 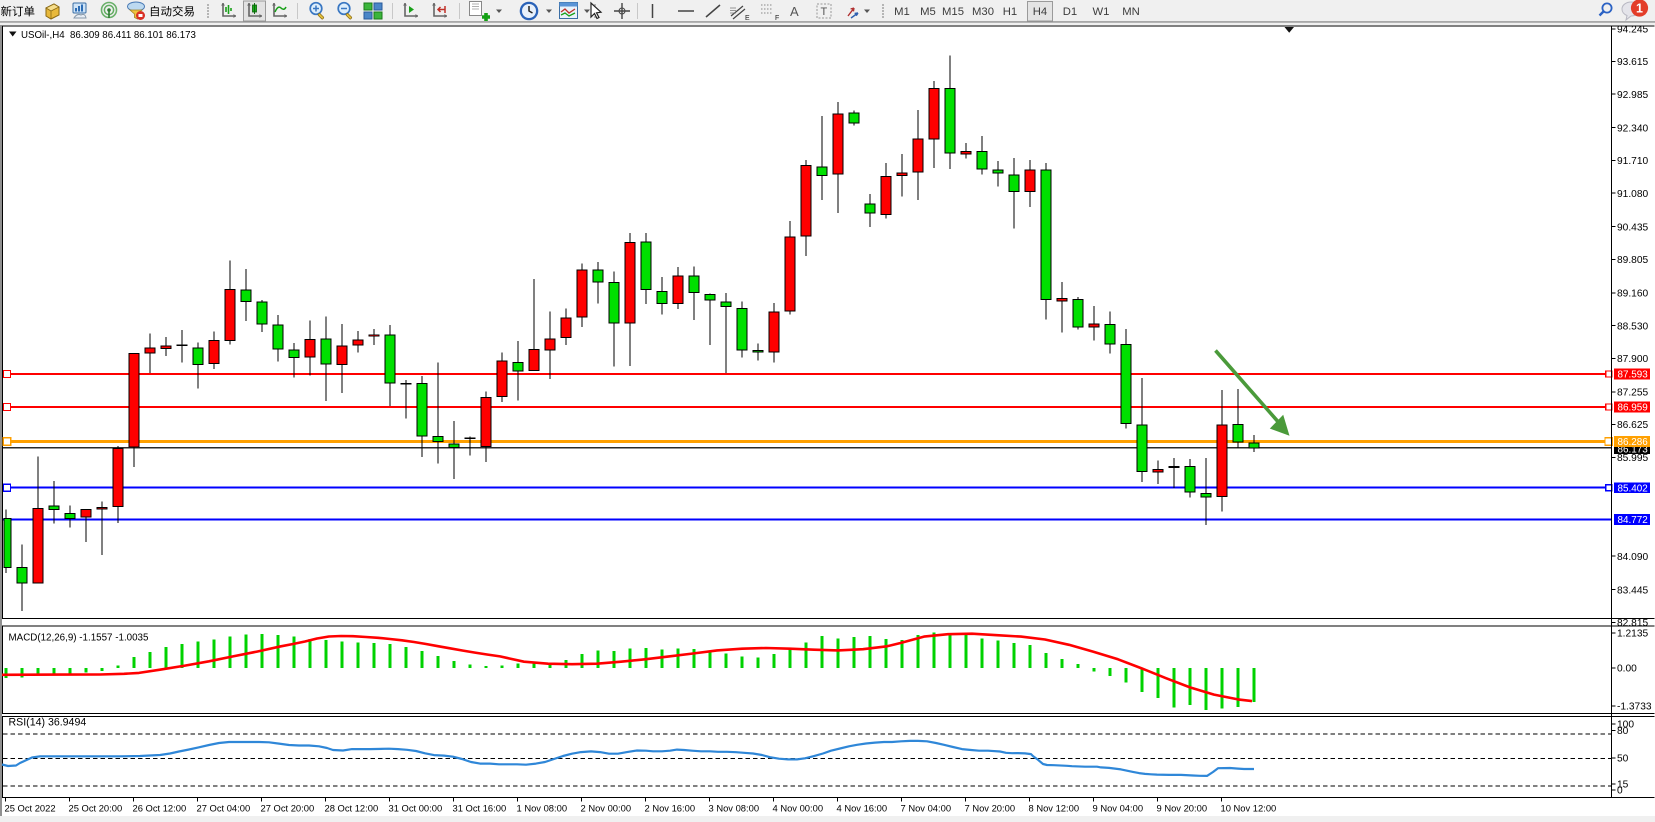 What do you see at coordinates (862, 808) in the screenshot?
I see `svg-text: 4 Nov 16:00` at bounding box center [862, 808].